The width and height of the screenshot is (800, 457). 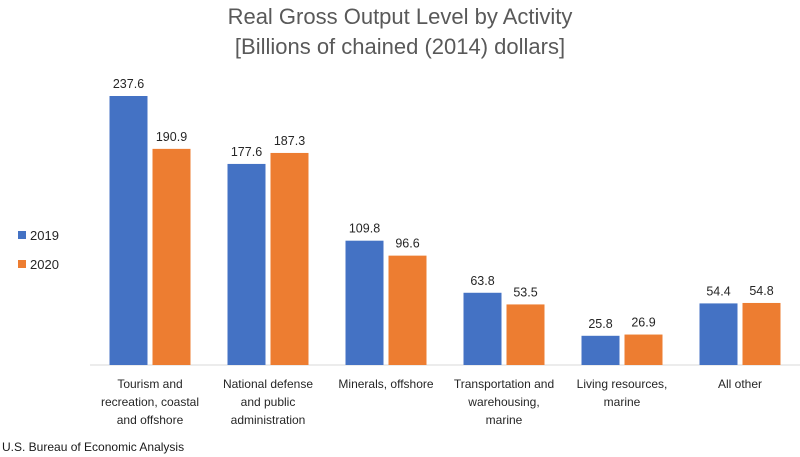 What do you see at coordinates (400, 16) in the screenshot?
I see `chart-title-line: Real Gross Output Level by Activity` at bounding box center [400, 16].